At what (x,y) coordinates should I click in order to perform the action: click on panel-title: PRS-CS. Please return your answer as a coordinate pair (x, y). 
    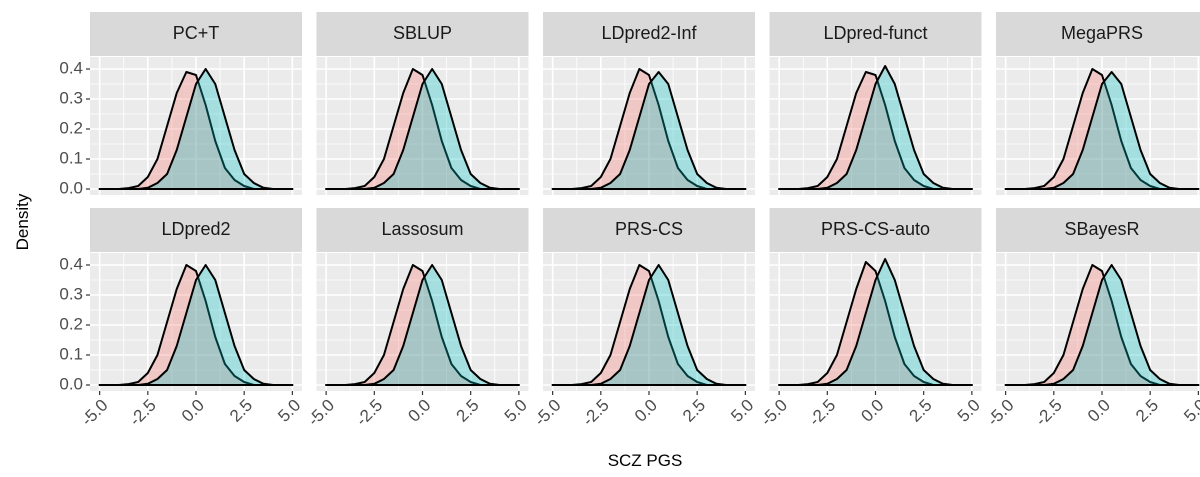
    Looking at the image, I should click on (649, 229).